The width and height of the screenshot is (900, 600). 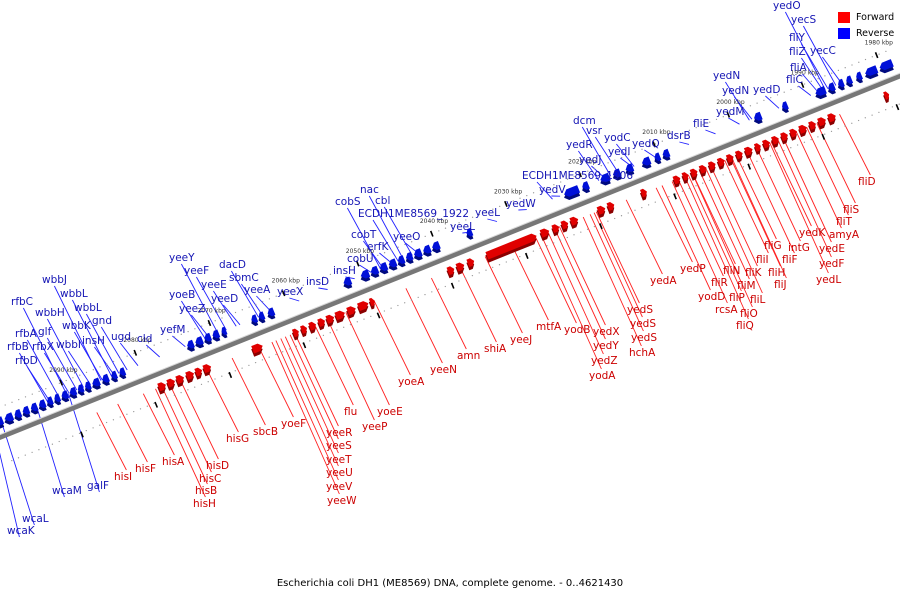 I want to click on gene-label: fliF, so click(x=790, y=260).